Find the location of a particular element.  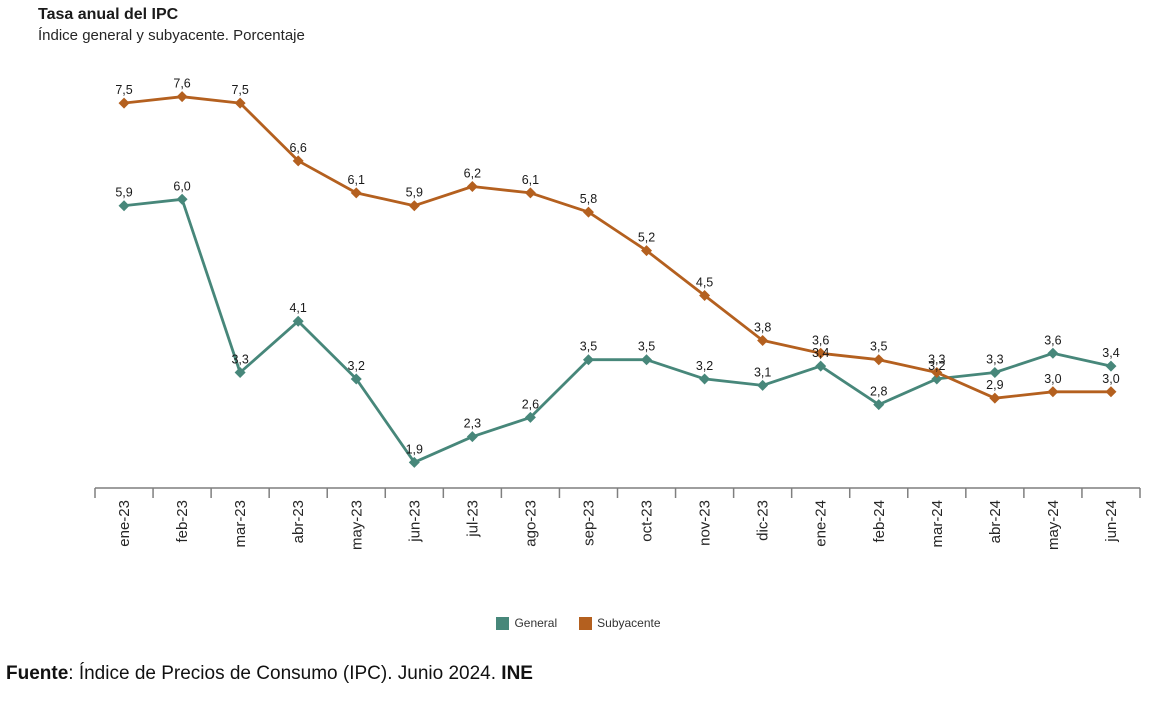

data-label-general: 4,1 is located at coordinates (297, 308).